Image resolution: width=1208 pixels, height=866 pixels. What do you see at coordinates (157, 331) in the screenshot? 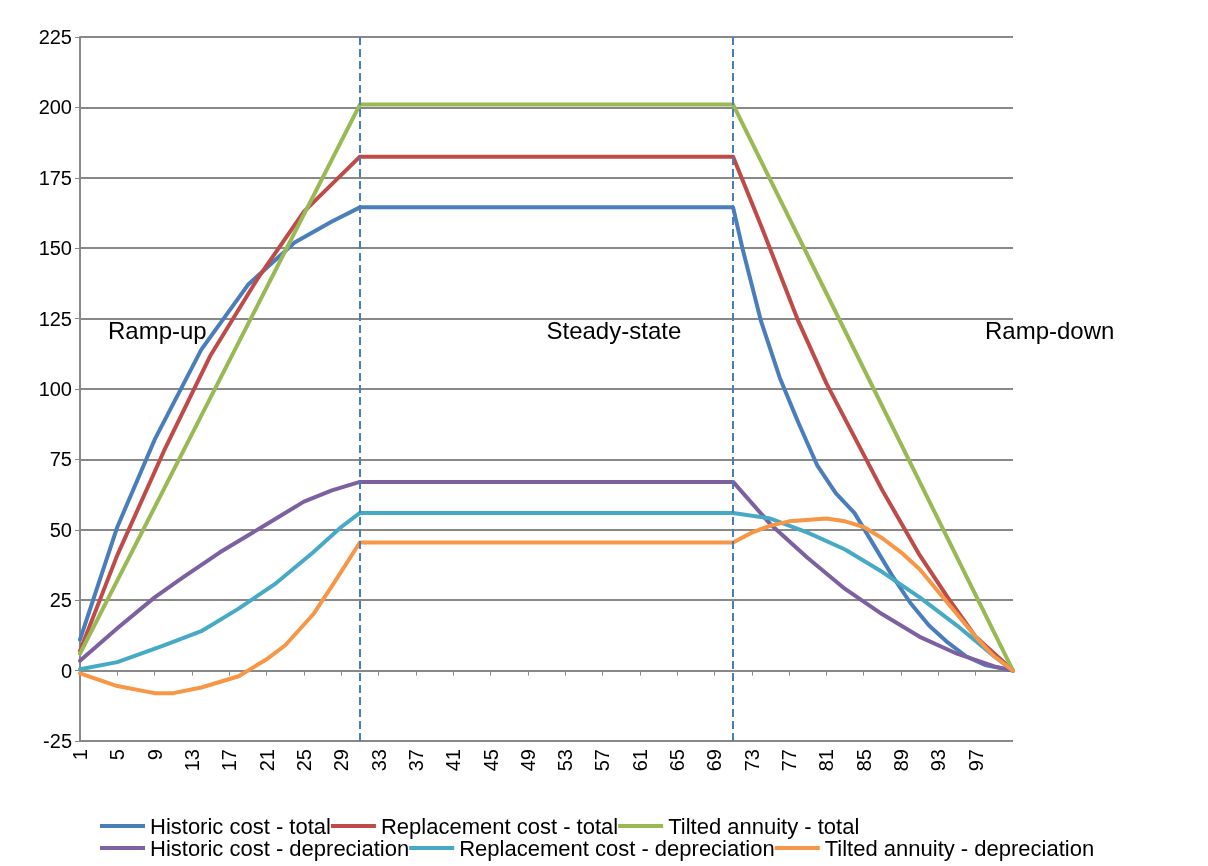
I see `annotation: Ramp-up` at bounding box center [157, 331].